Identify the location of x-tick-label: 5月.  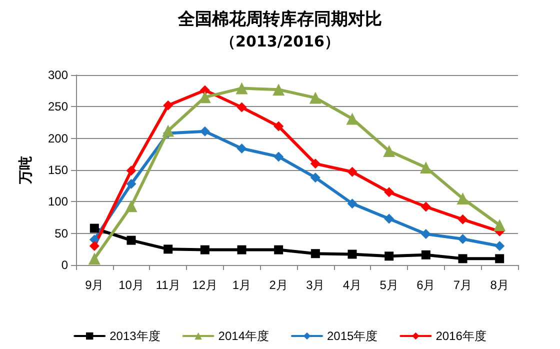
(389, 285).